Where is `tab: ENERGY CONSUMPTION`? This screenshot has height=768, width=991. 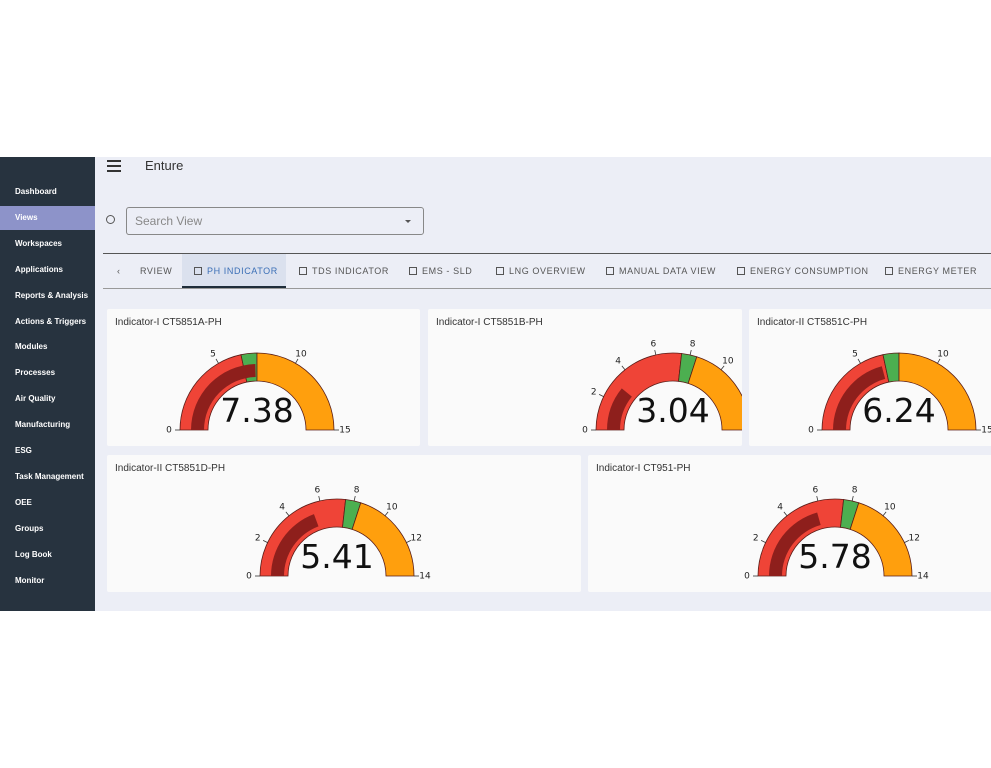 tab: ENERGY CONSUMPTION is located at coordinates (803, 271).